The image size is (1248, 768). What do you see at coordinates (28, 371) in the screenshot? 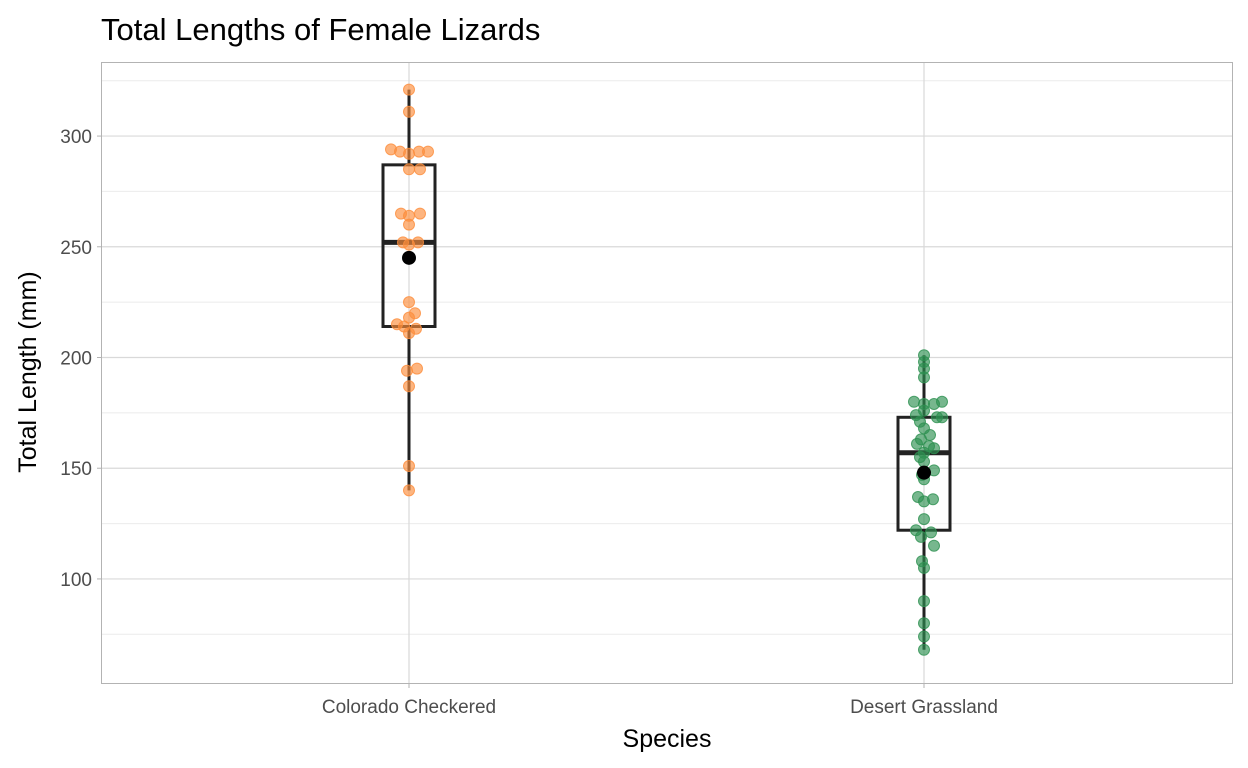
I see `y-axis-title: Total Length (mm)` at bounding box center [28, 371].